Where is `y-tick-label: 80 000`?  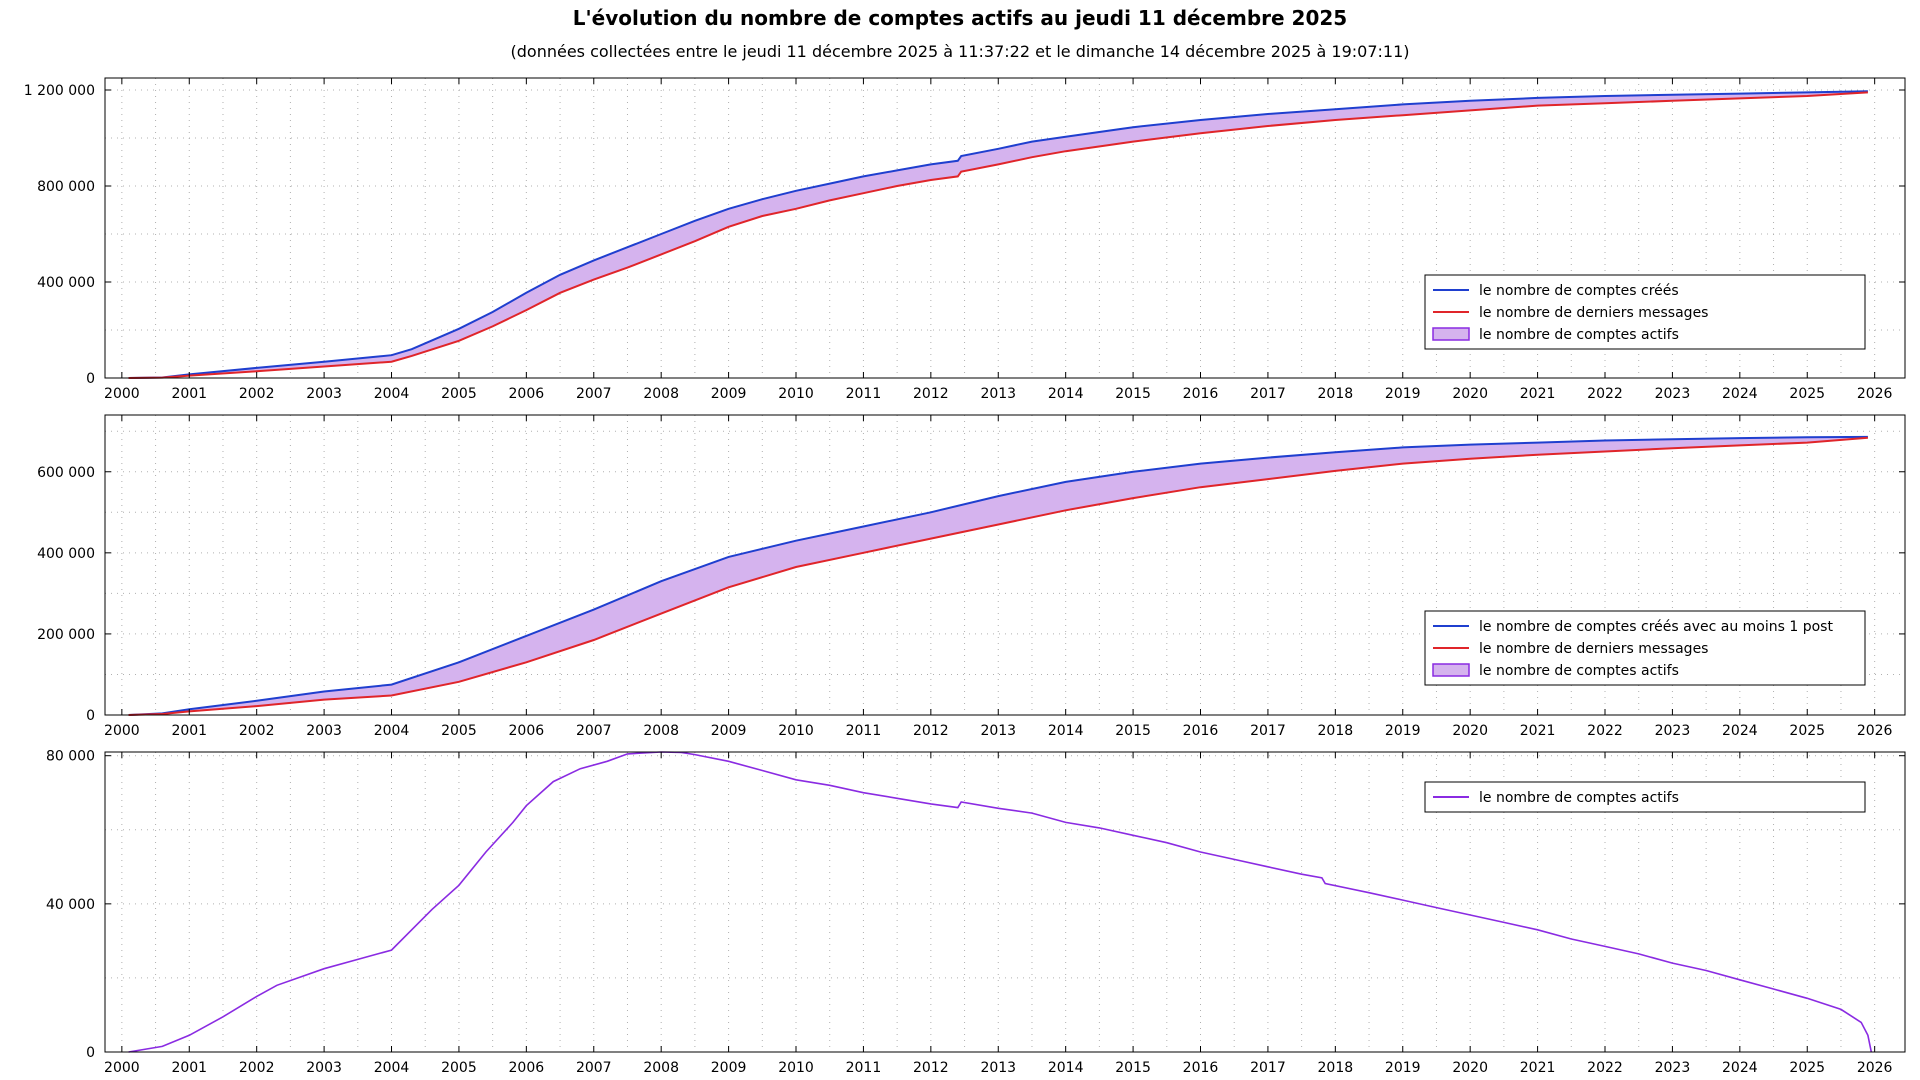 y-tick-label: 80 000 is located at coordinates (70, 757).